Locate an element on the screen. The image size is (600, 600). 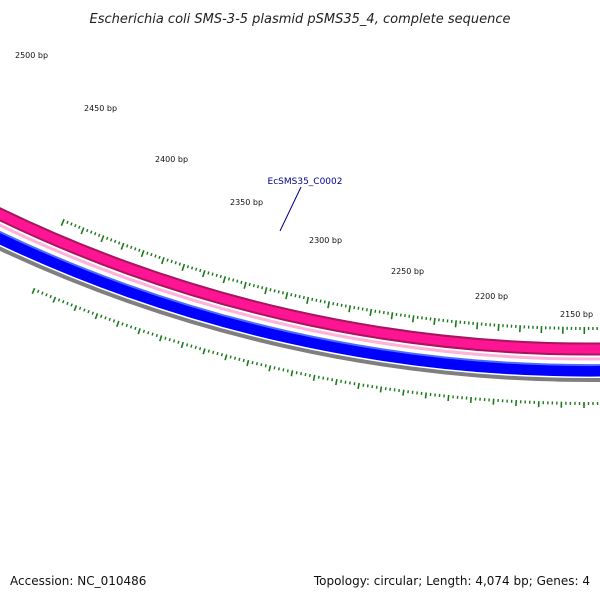
ruler-label-2450: 2450 bp is located at coordinates (100, 108).